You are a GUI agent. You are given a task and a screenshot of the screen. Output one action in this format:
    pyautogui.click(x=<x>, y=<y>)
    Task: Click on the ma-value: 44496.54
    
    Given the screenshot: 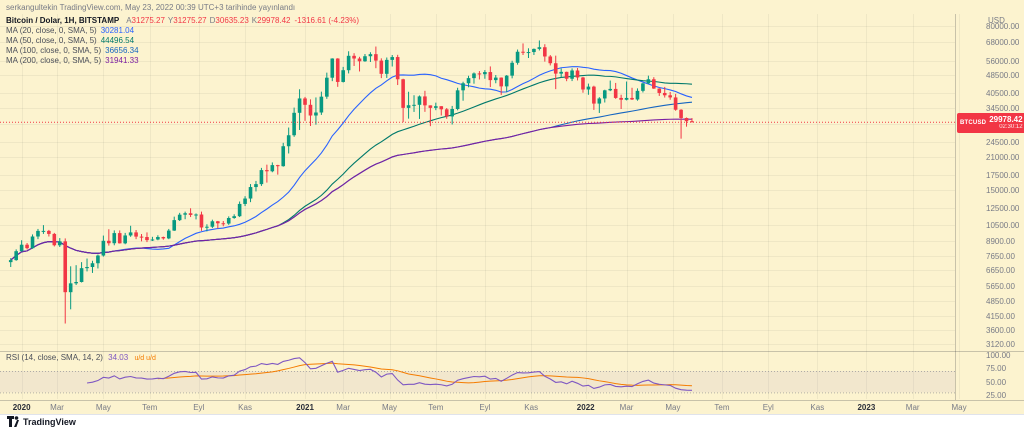 What is the action you would take?
    pyautogui.click(x=117, y=40)
    